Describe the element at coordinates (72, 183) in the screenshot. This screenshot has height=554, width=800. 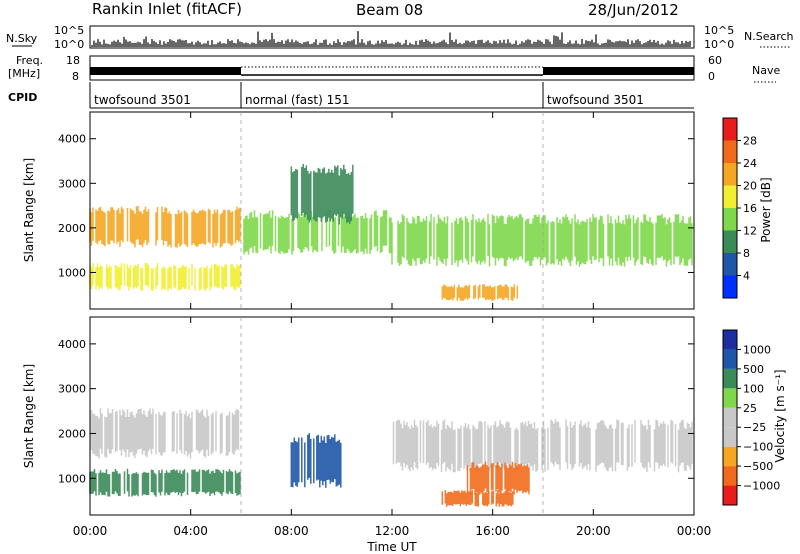
I see `power-ytick-label-2: 3000` at that location.